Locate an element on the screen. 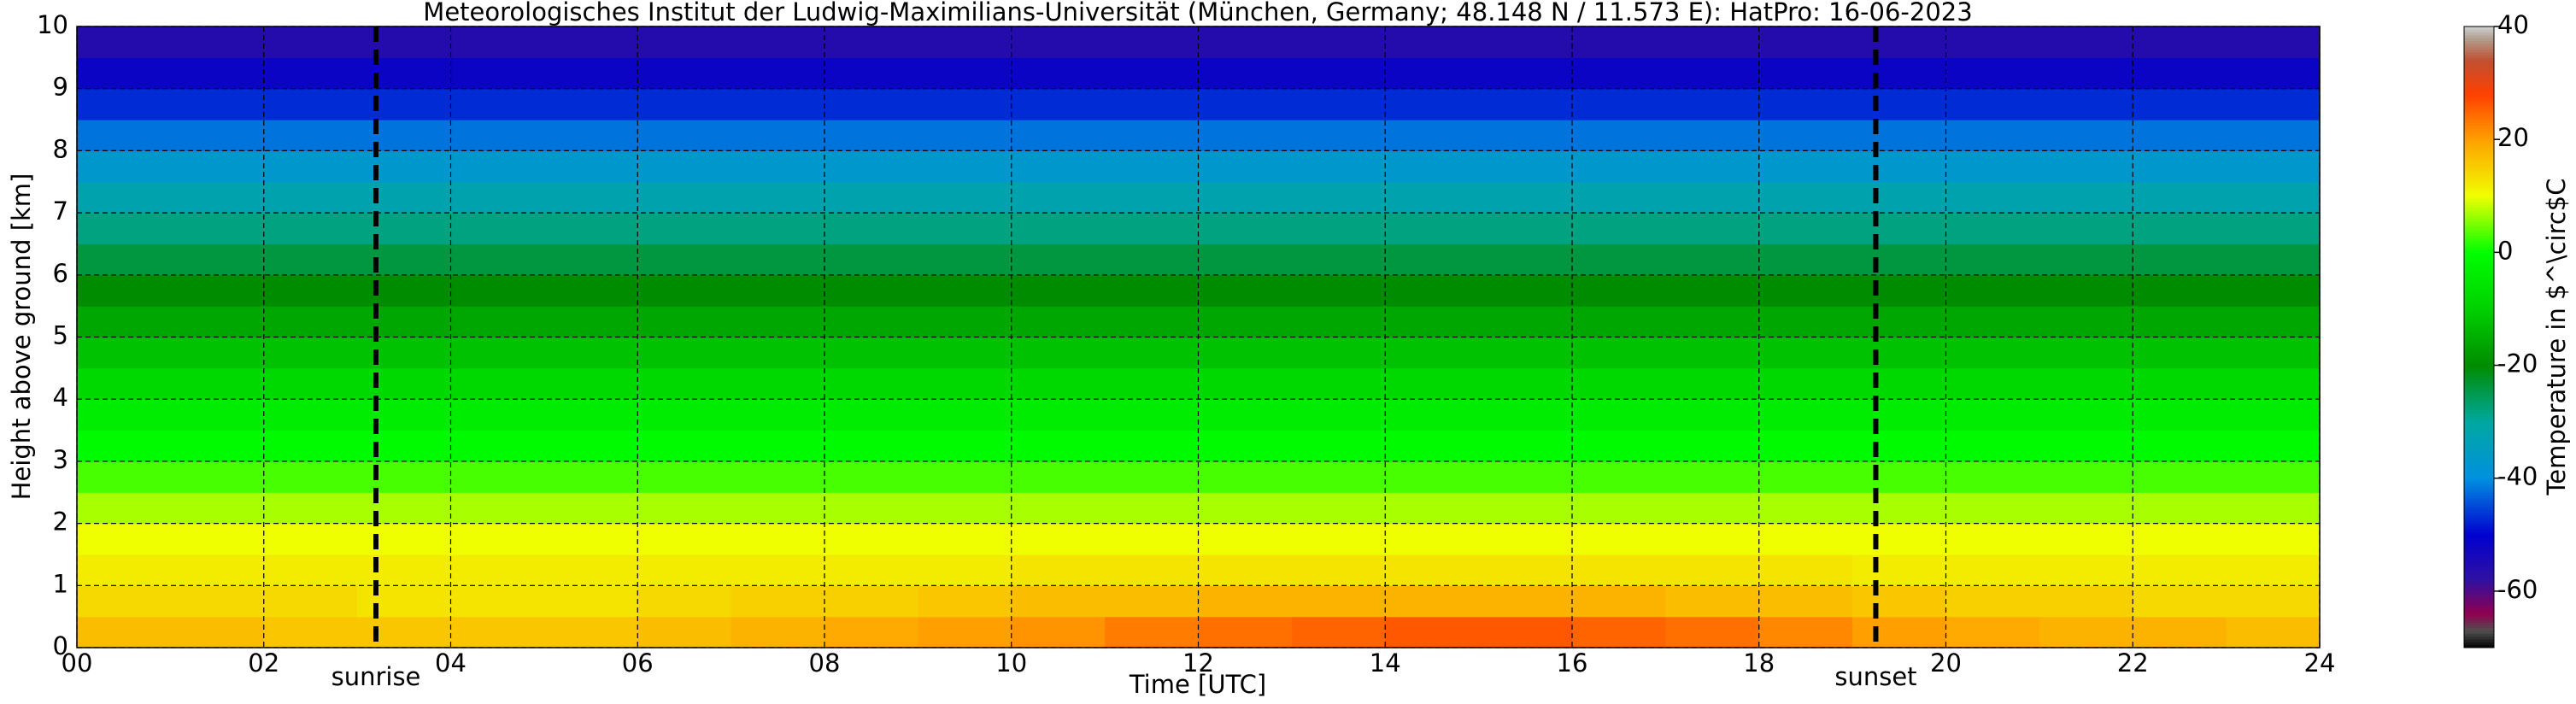  y-tick-label: 6 is located at coordinates (60, 273).